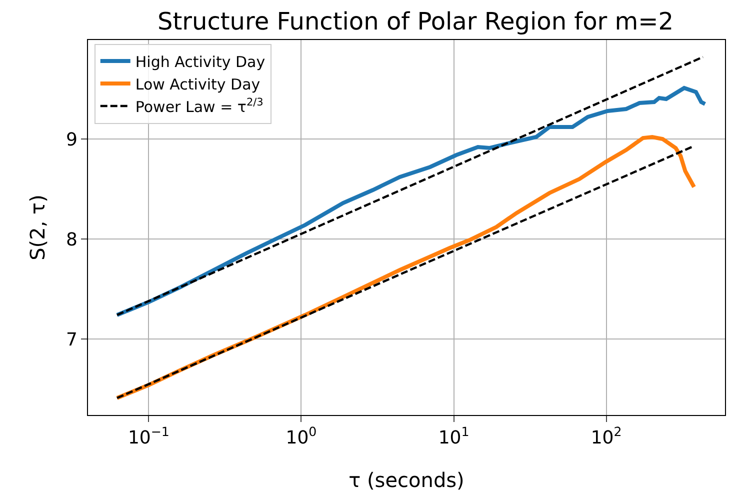  I want to click on x-tick-label: 10$^{0}$, so click(301, 436).